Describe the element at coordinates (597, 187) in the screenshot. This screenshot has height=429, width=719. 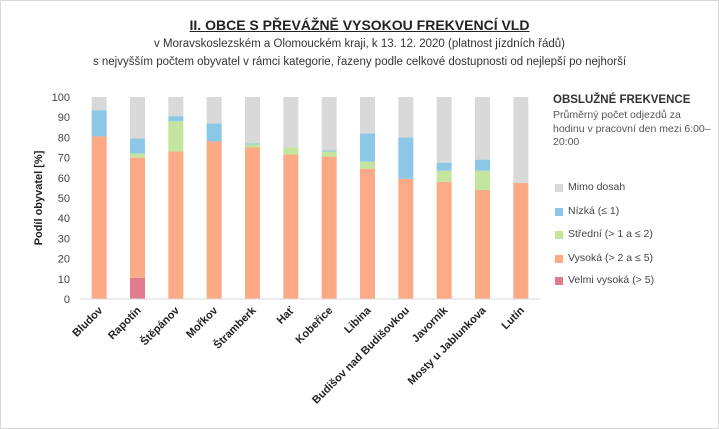
I see `legend-item-label: Mimo dosah` at that location.